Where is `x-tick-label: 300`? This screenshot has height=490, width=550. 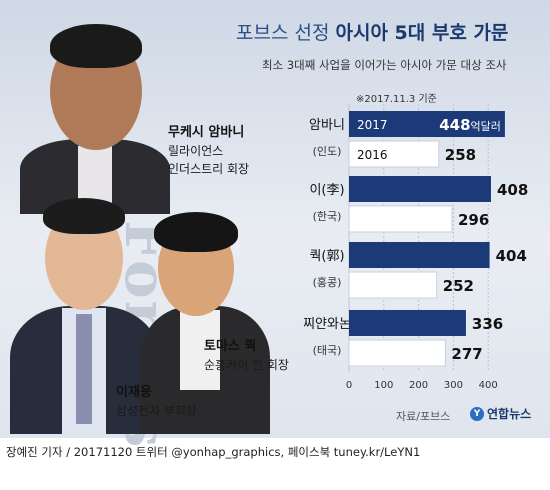
x-tick-label: 300 is located at coordinates (453, 385).